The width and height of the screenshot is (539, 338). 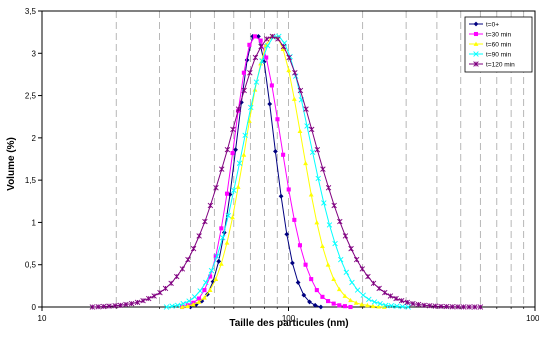 I want to click on y-axis: 0 0,5 1 1,5 2 2,5 3 3,5, so click(x=33, y=159).